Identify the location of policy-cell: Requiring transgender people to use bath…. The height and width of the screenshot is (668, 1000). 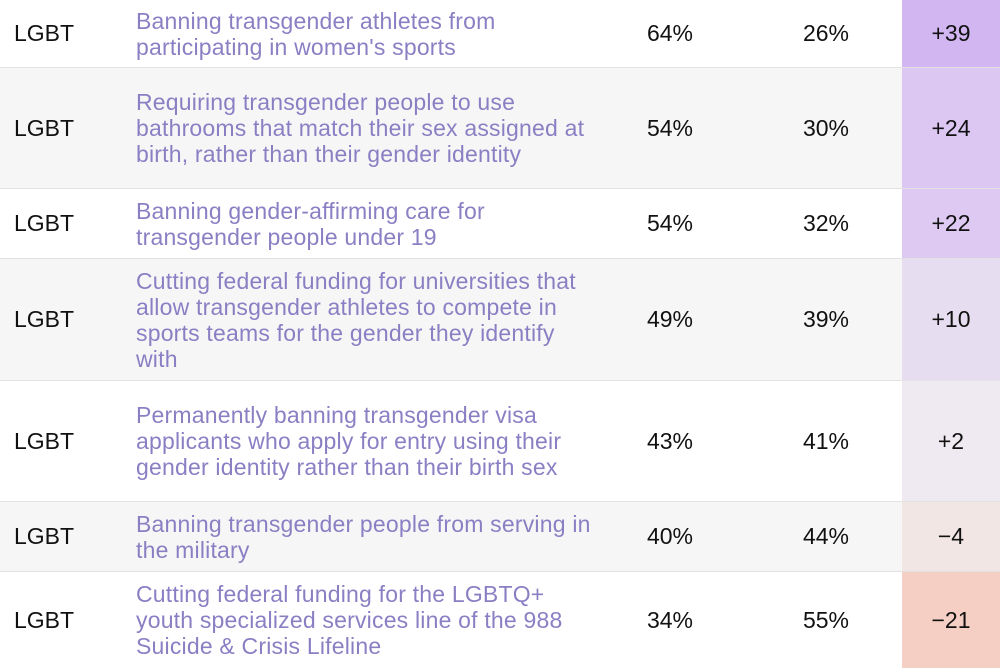
(360, 128).